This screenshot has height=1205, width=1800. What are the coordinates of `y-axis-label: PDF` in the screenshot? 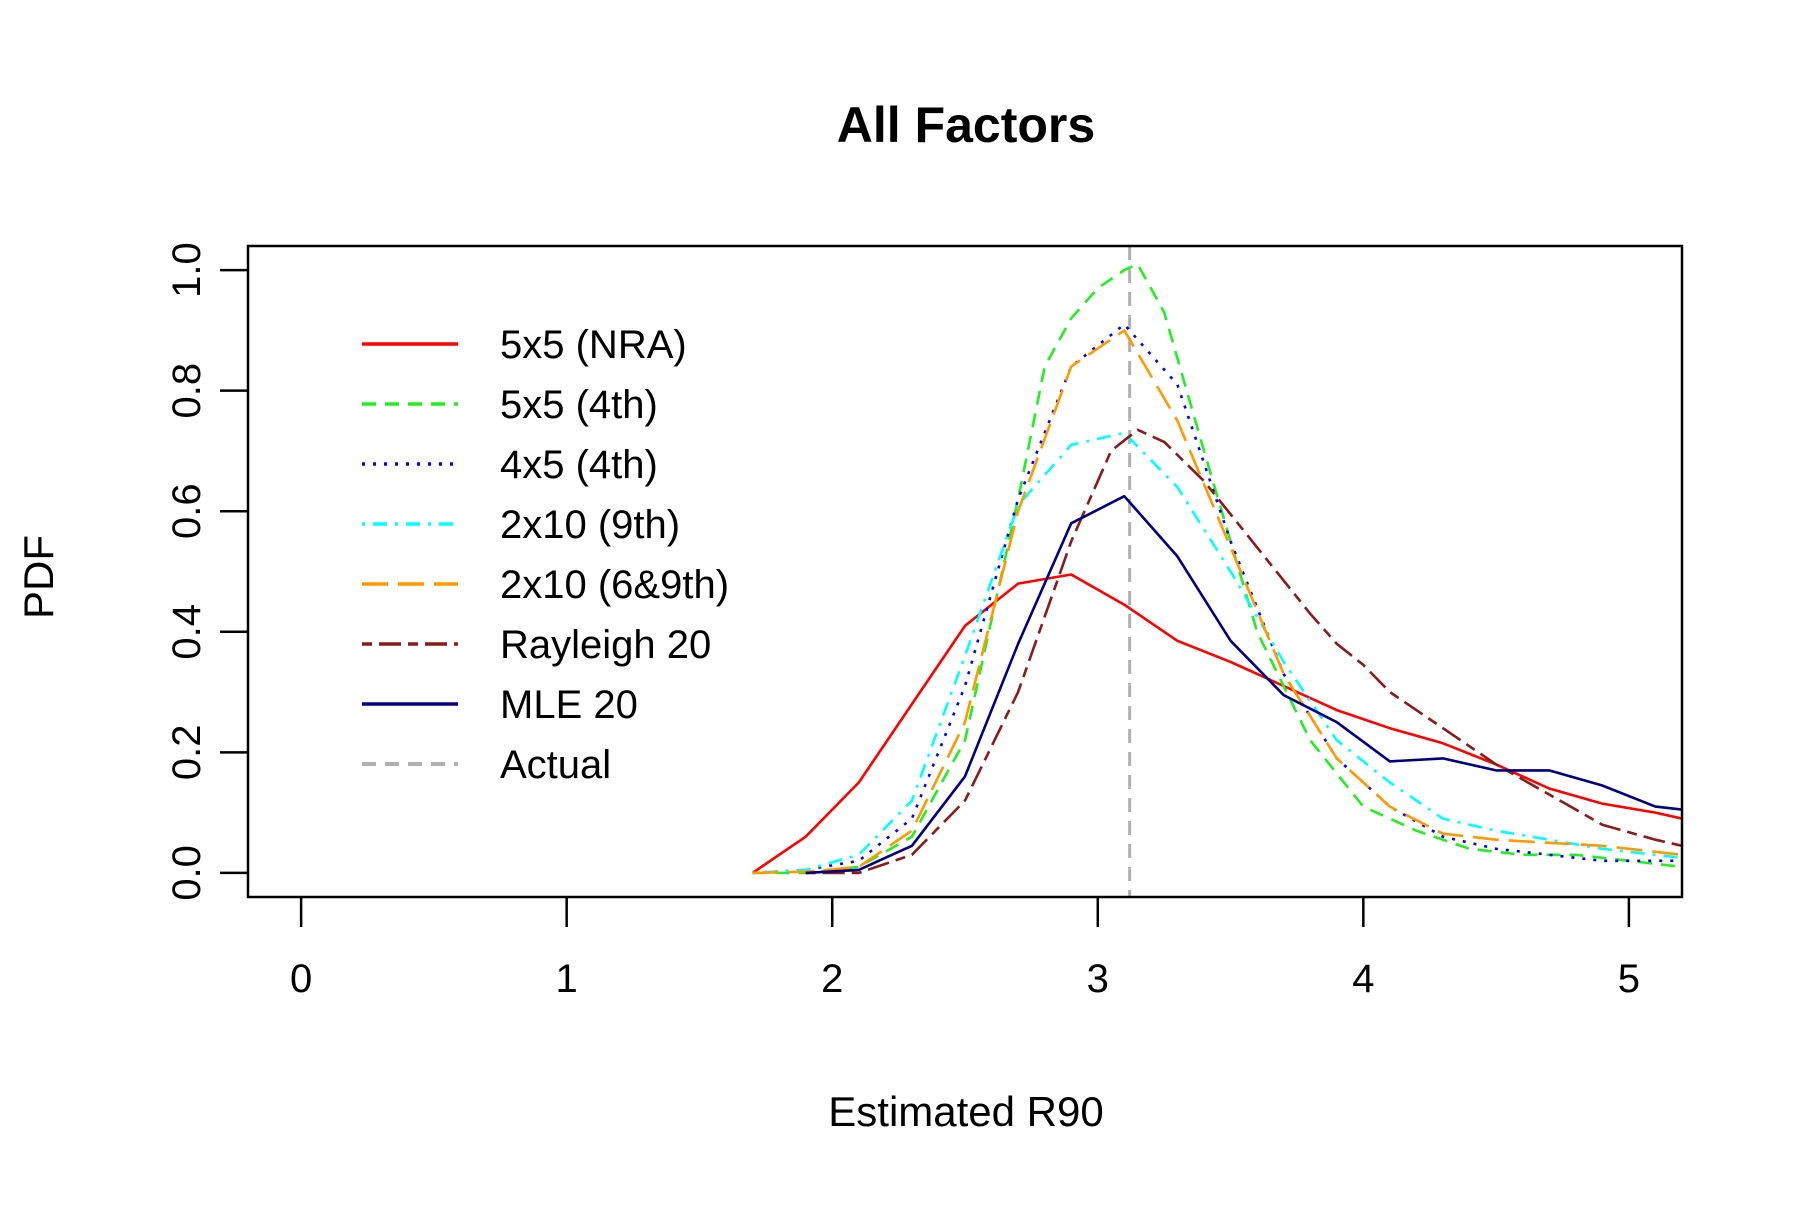 It's located at (38, 577).